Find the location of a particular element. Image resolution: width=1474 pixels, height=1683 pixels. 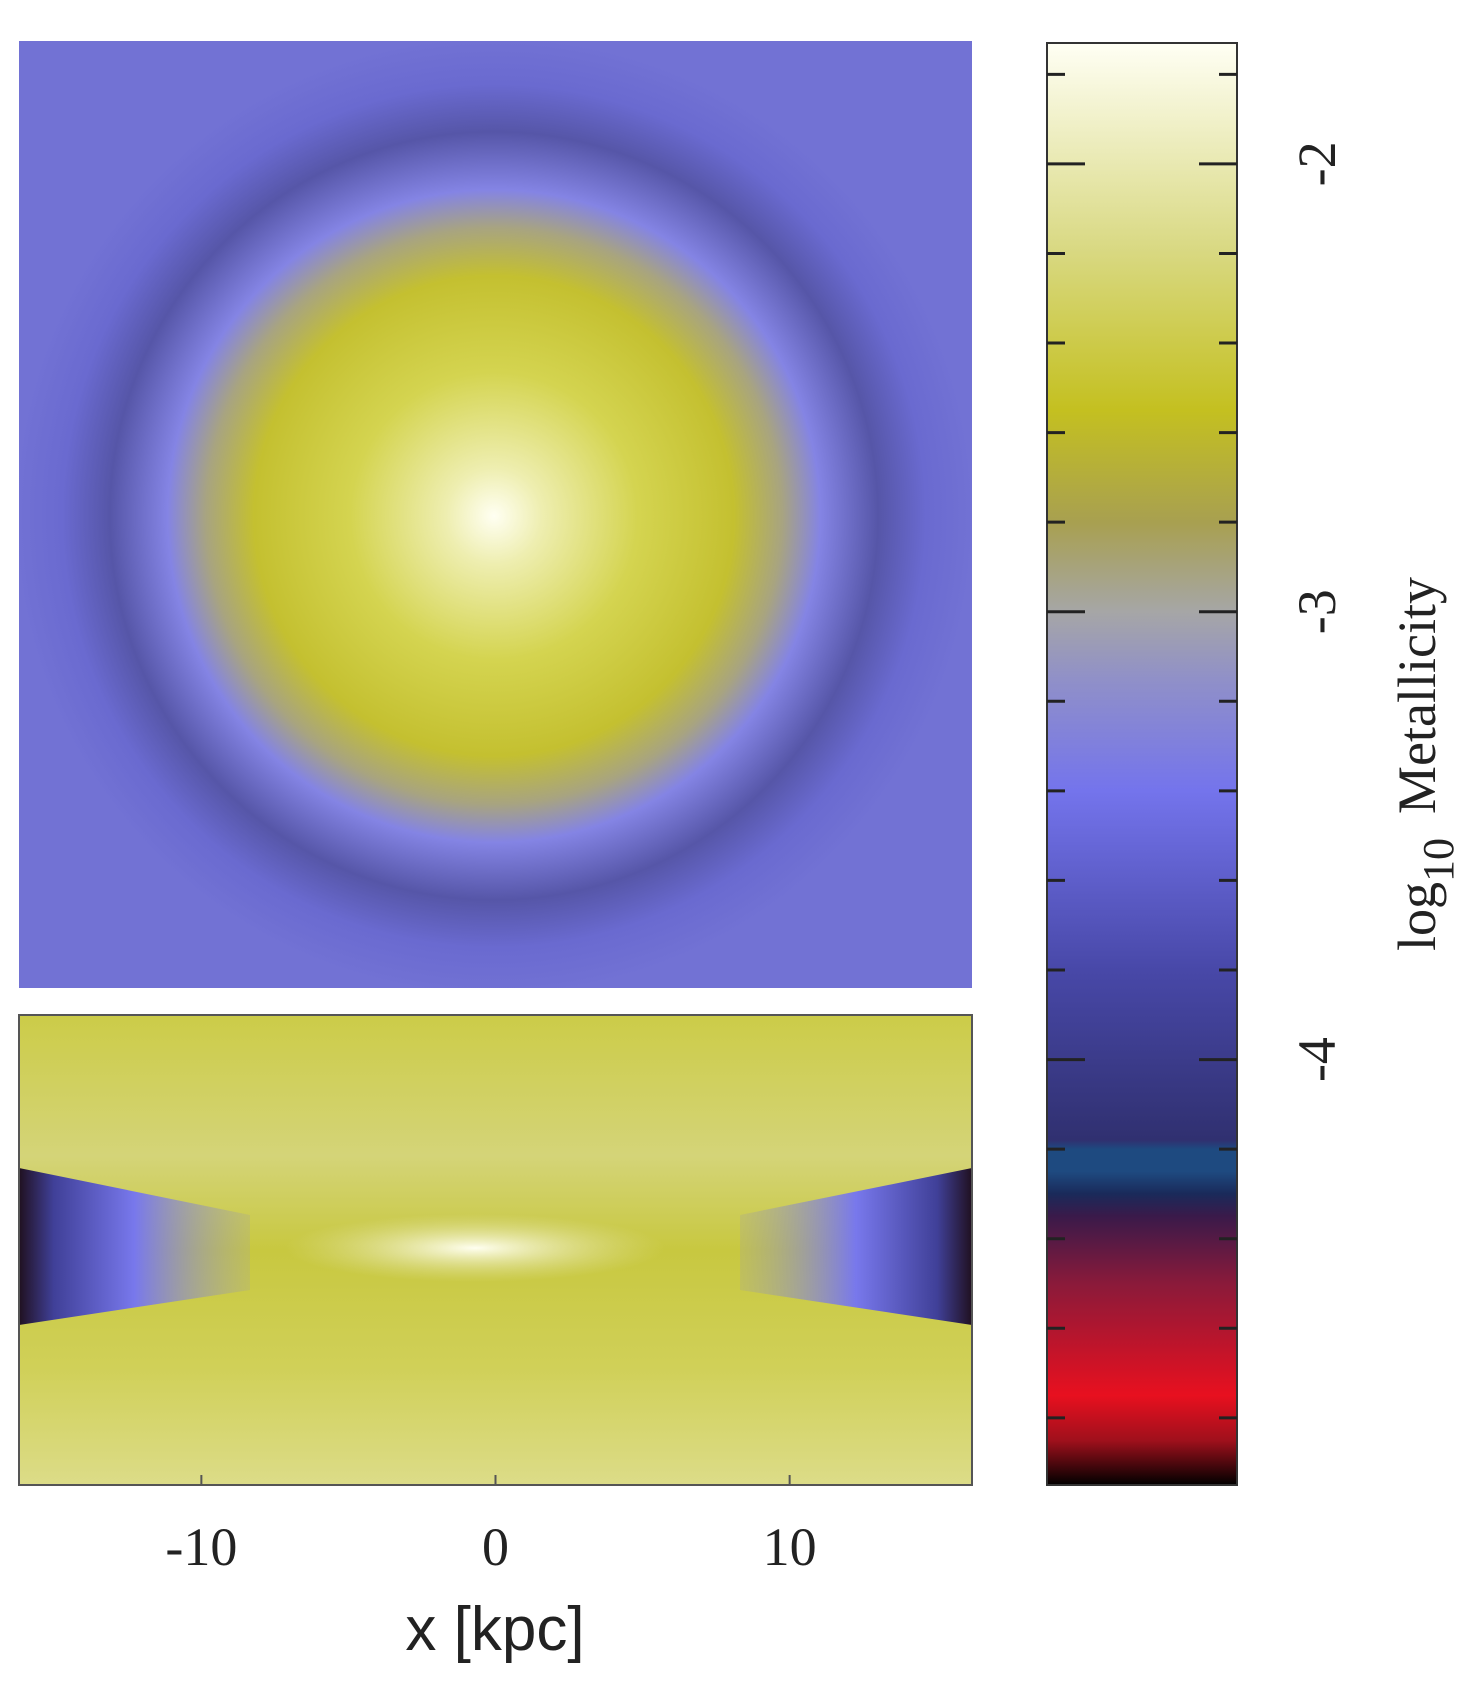

colorbar-tick-label: -2 is located at coordinates (1317, 163).